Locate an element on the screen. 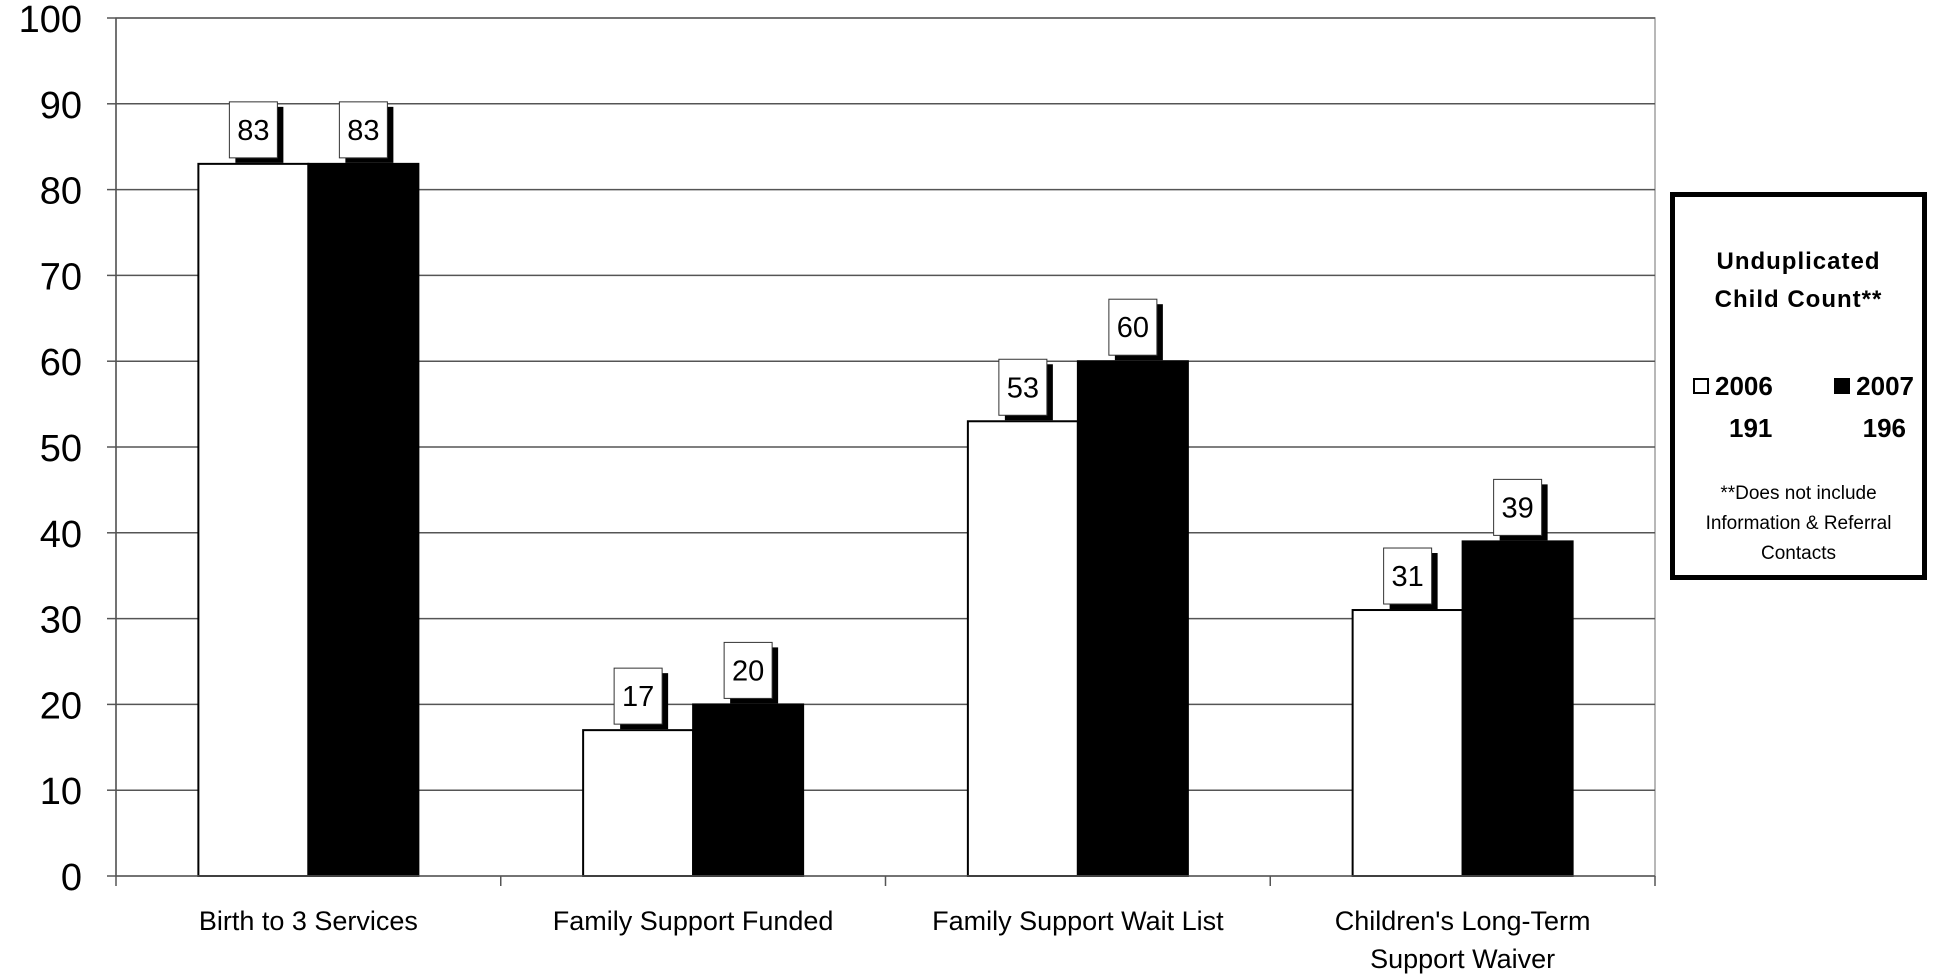  legend-count-2006: 191 is located at coordinates (1751, 428).